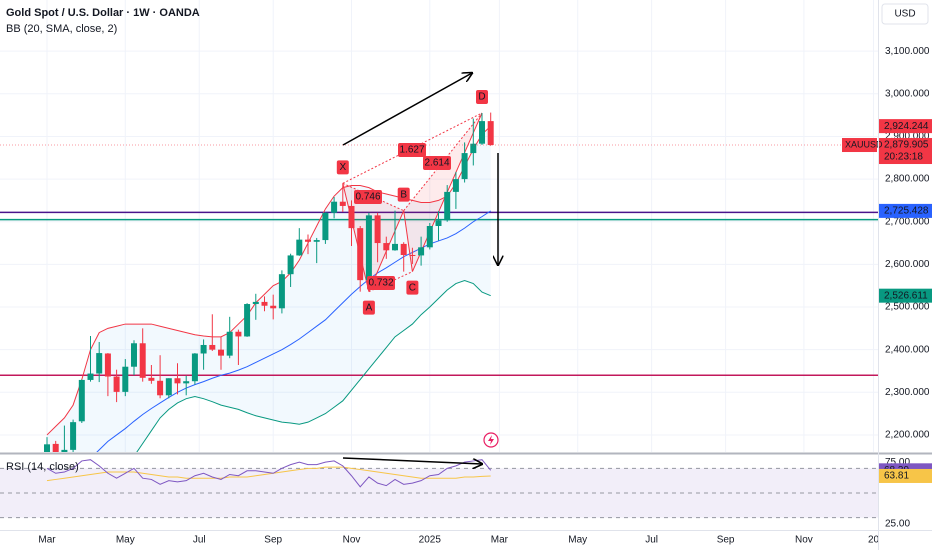 The width and height of the screenshot is (932, 550). I want to click on band-line, so click(313, 366).